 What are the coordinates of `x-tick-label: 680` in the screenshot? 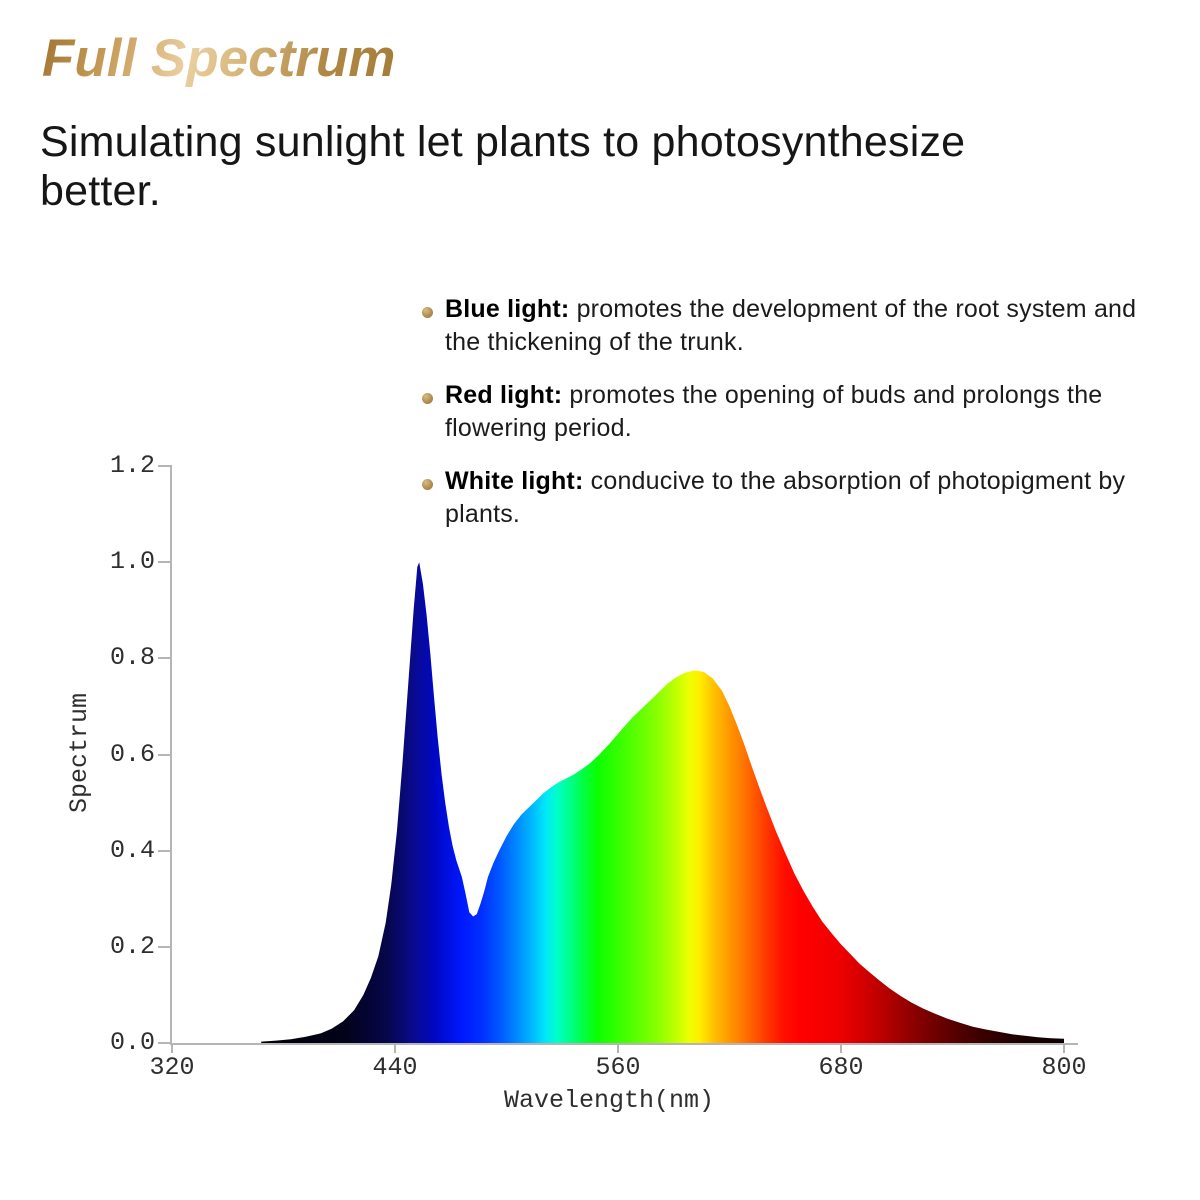 It's located at (841, 1067).